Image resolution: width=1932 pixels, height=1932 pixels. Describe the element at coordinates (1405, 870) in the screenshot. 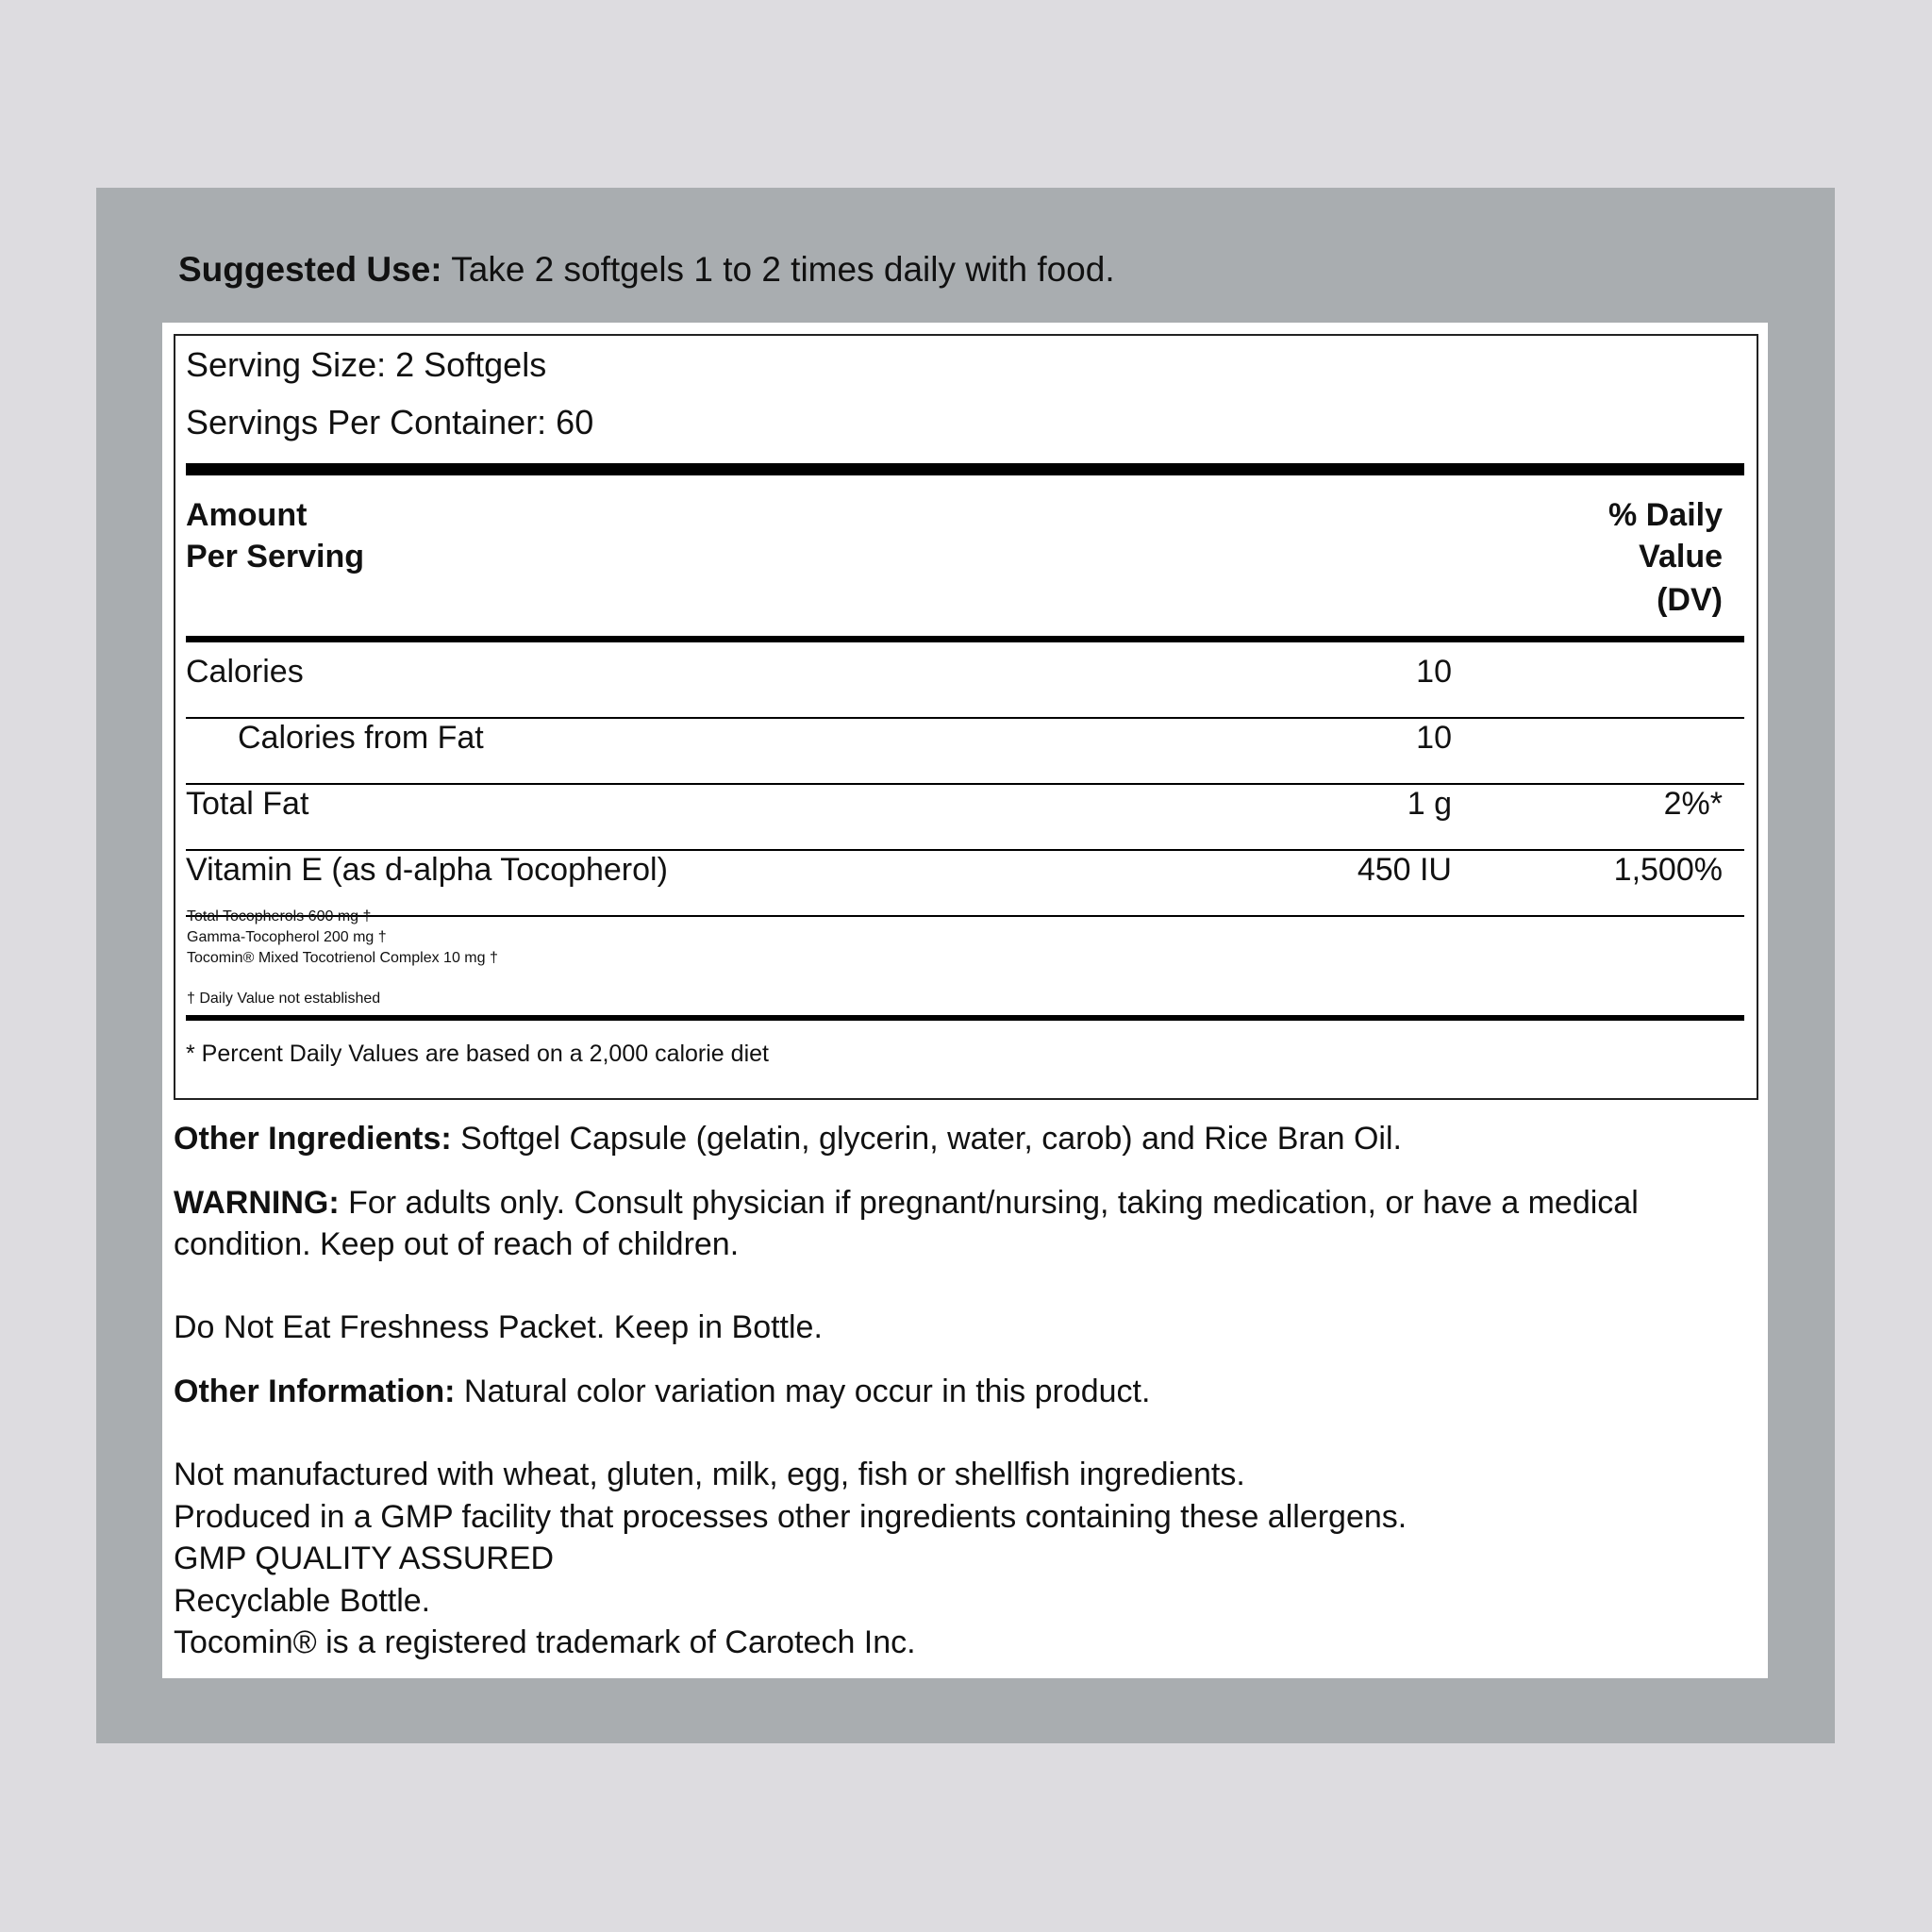

I see `nutrient-amount: 450 IU` at that location.